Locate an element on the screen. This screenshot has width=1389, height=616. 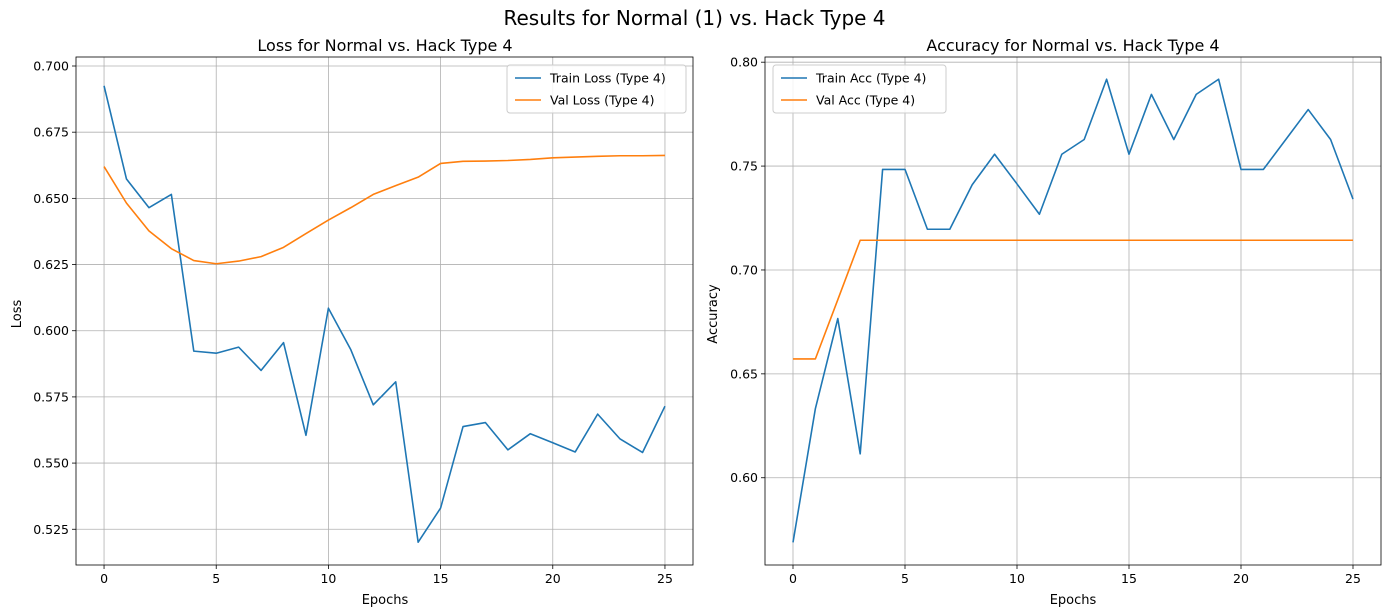
loss-chart-x-tick-label: 5 is located at coordinates (216, 578).